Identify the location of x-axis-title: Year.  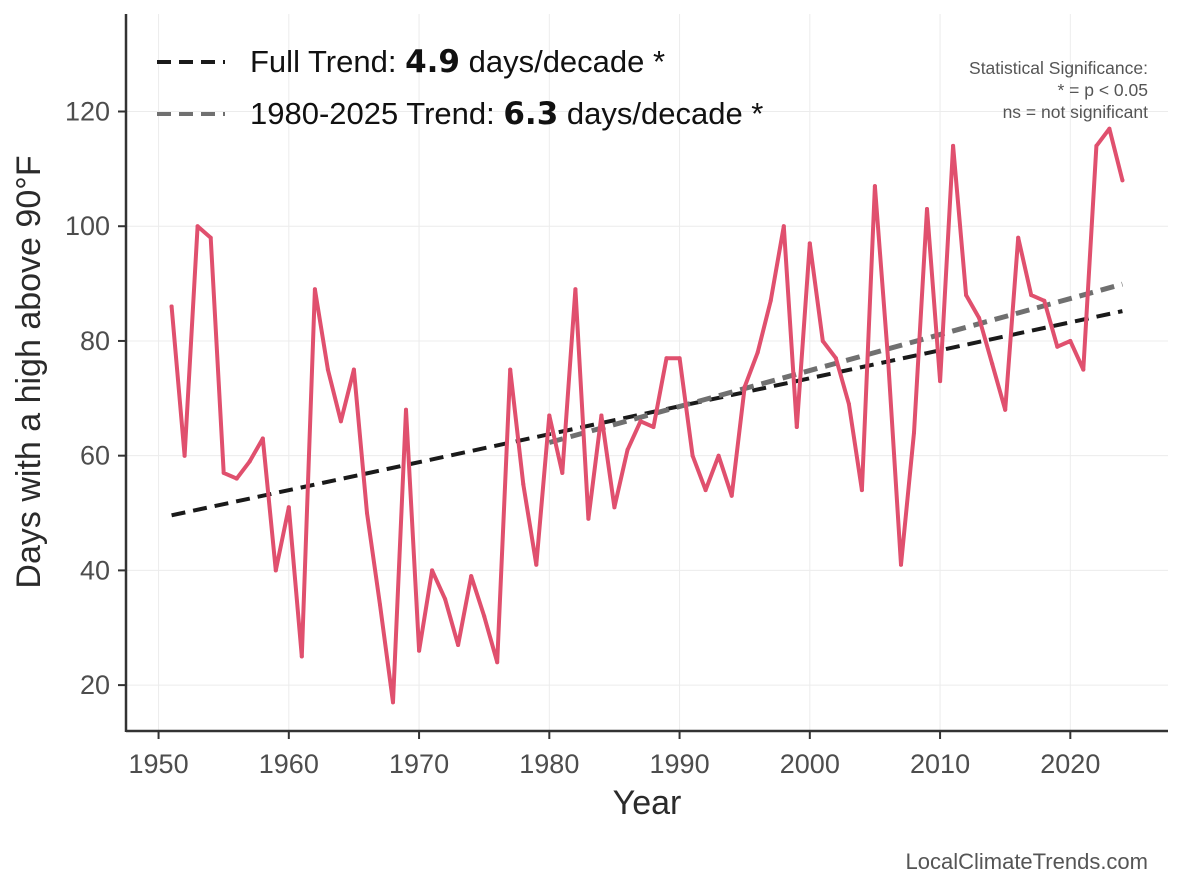
(647, 803).